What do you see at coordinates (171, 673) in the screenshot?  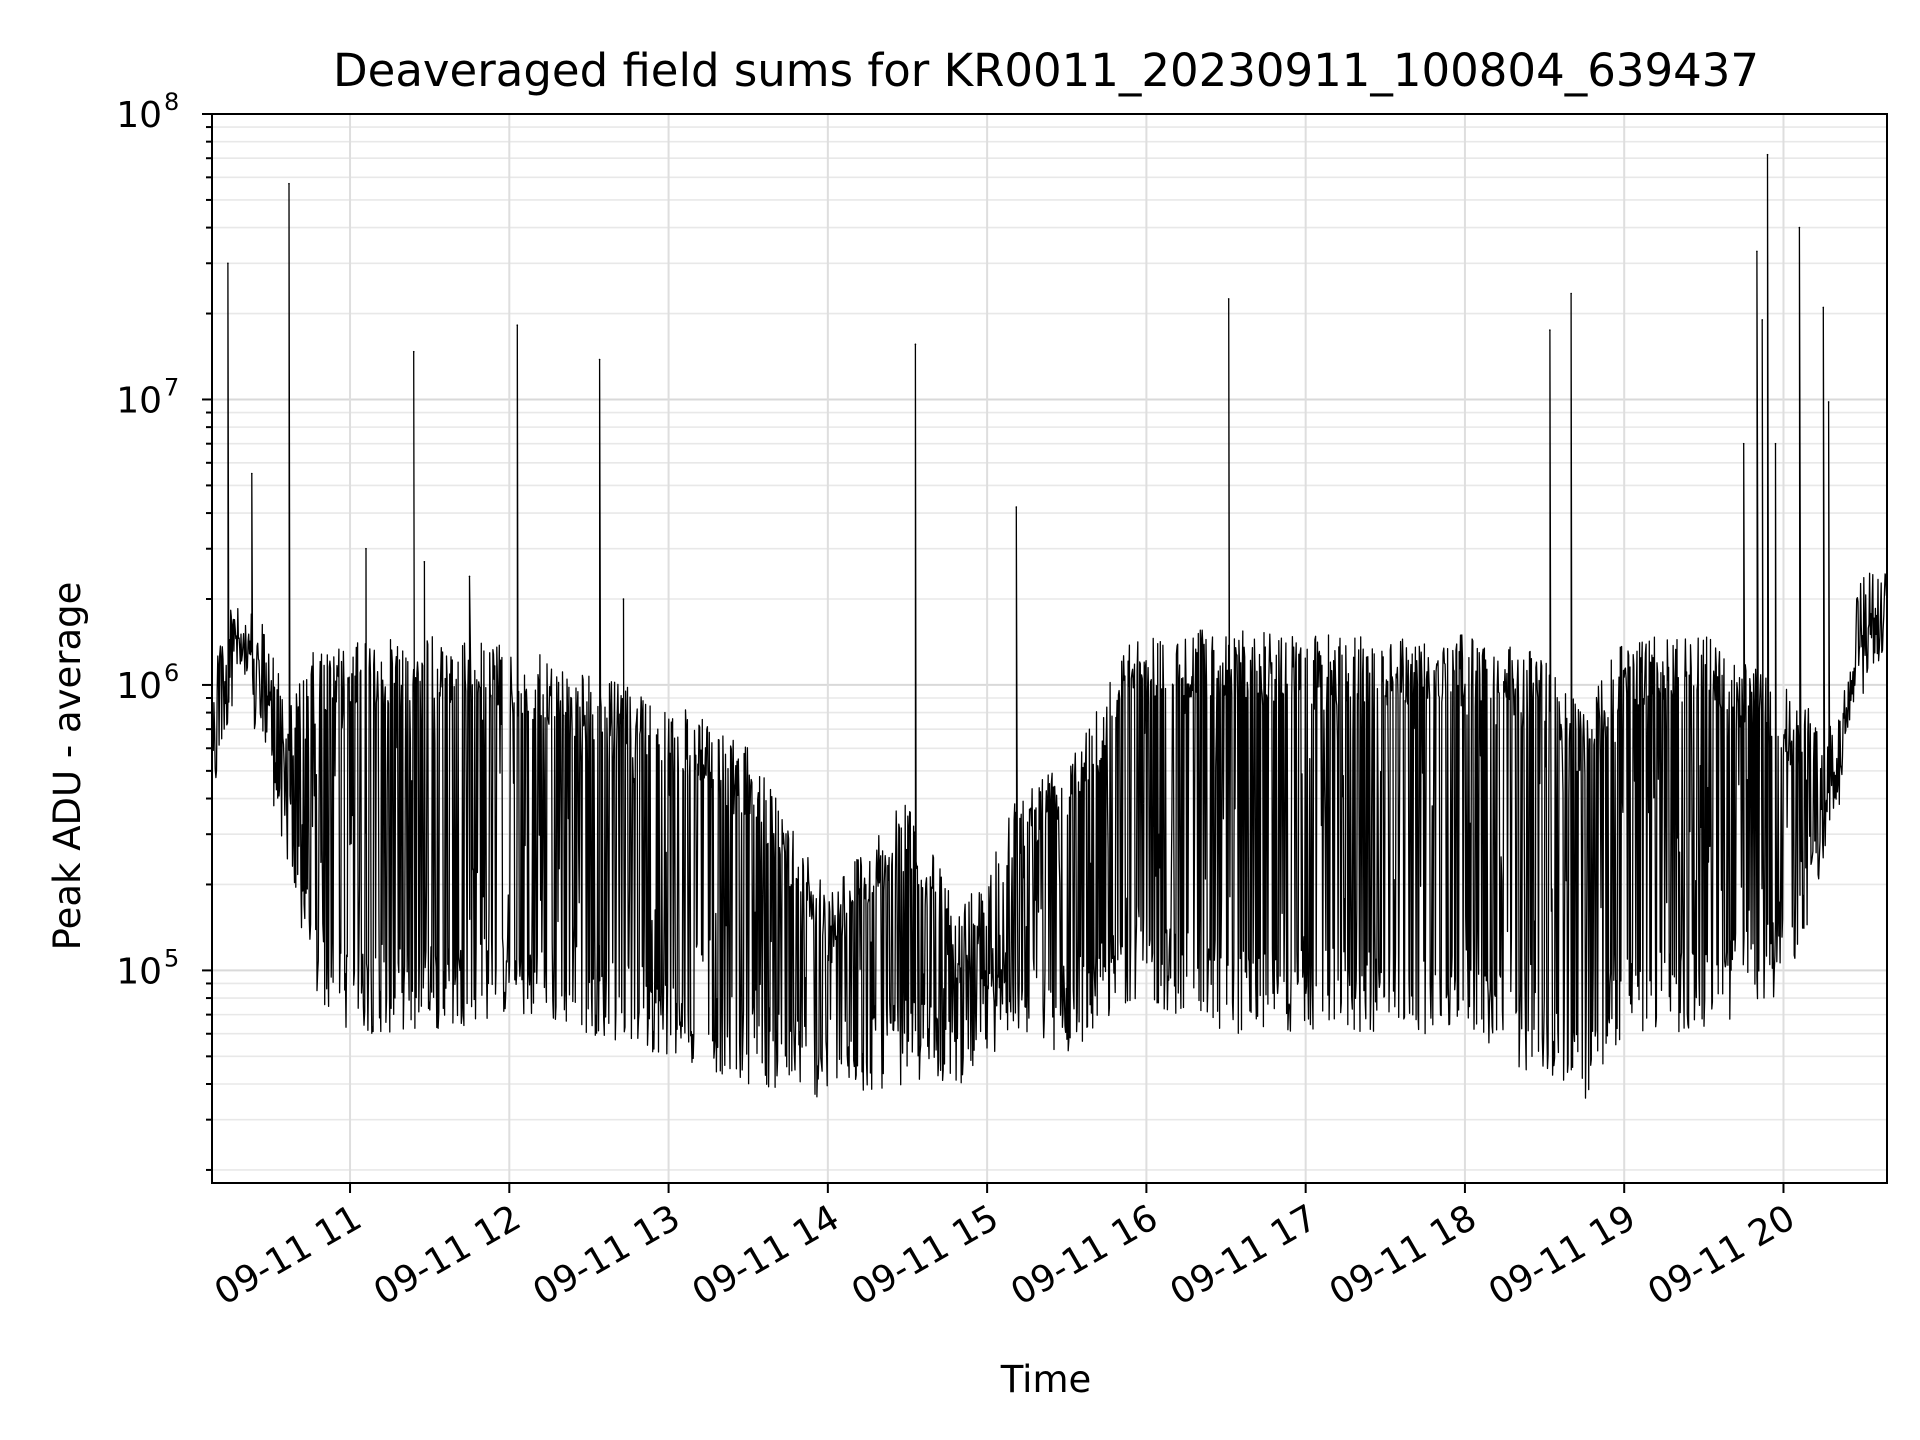 I see `y-tick-exponent: 6` at bounding box center [171, 673].